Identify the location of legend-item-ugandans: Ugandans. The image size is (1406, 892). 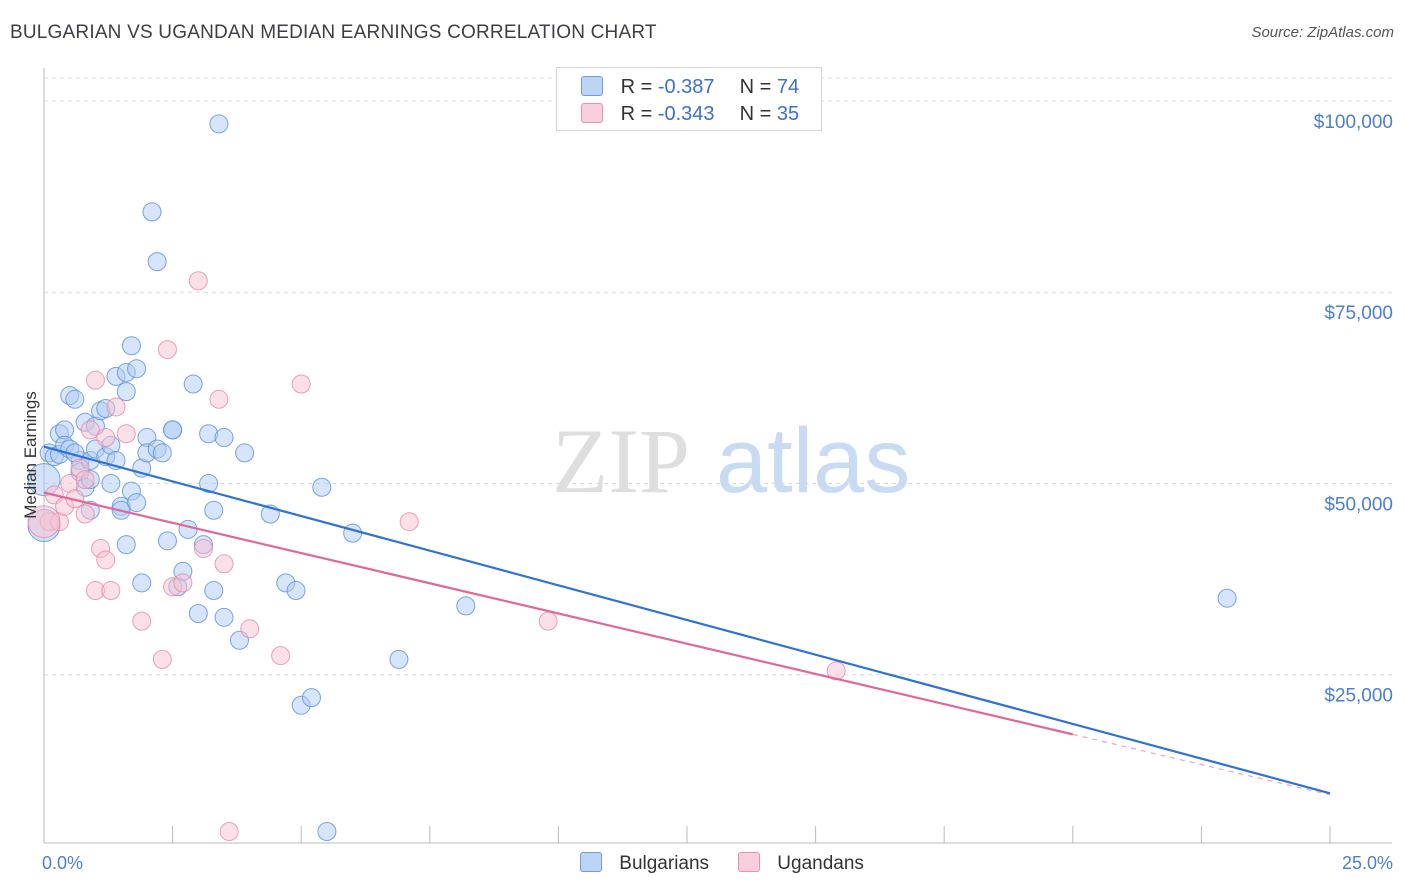
(801, 863).